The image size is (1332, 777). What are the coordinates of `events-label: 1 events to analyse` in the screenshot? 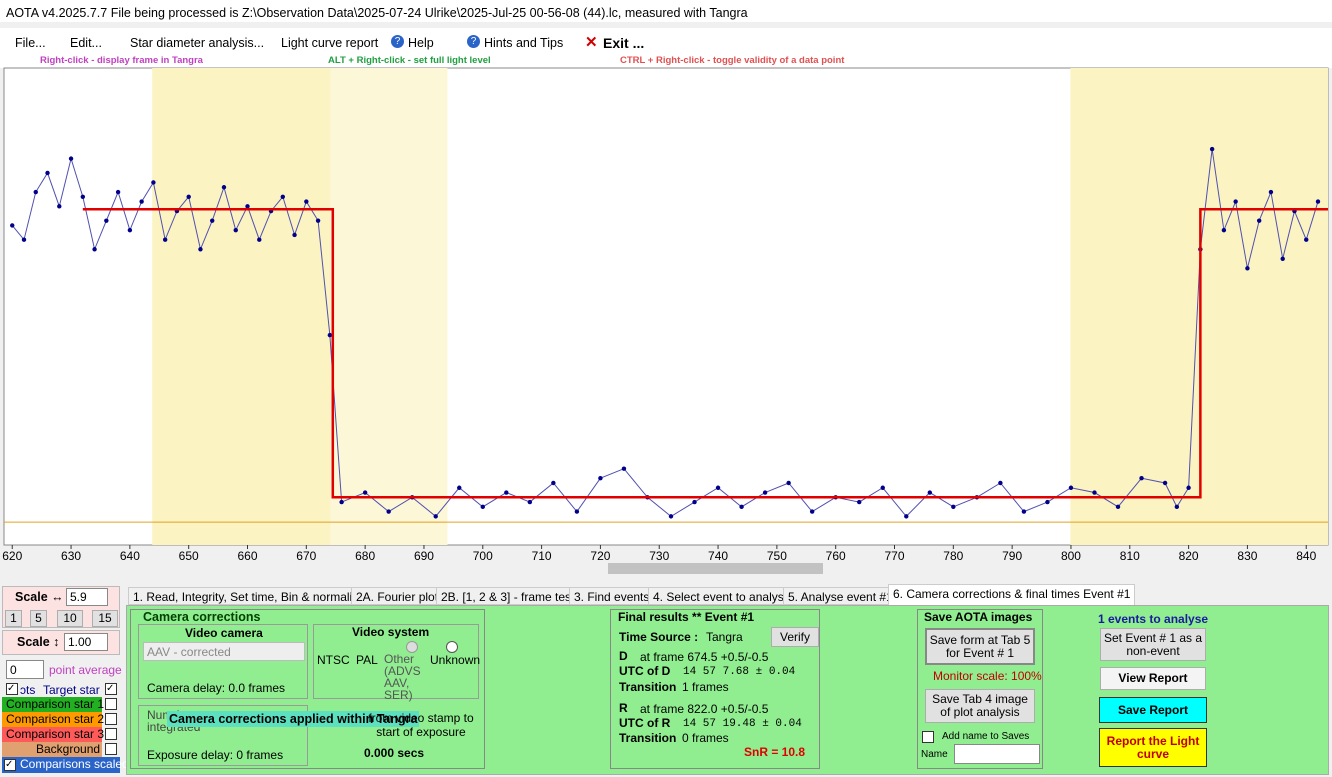 It's located at (1153, 619).